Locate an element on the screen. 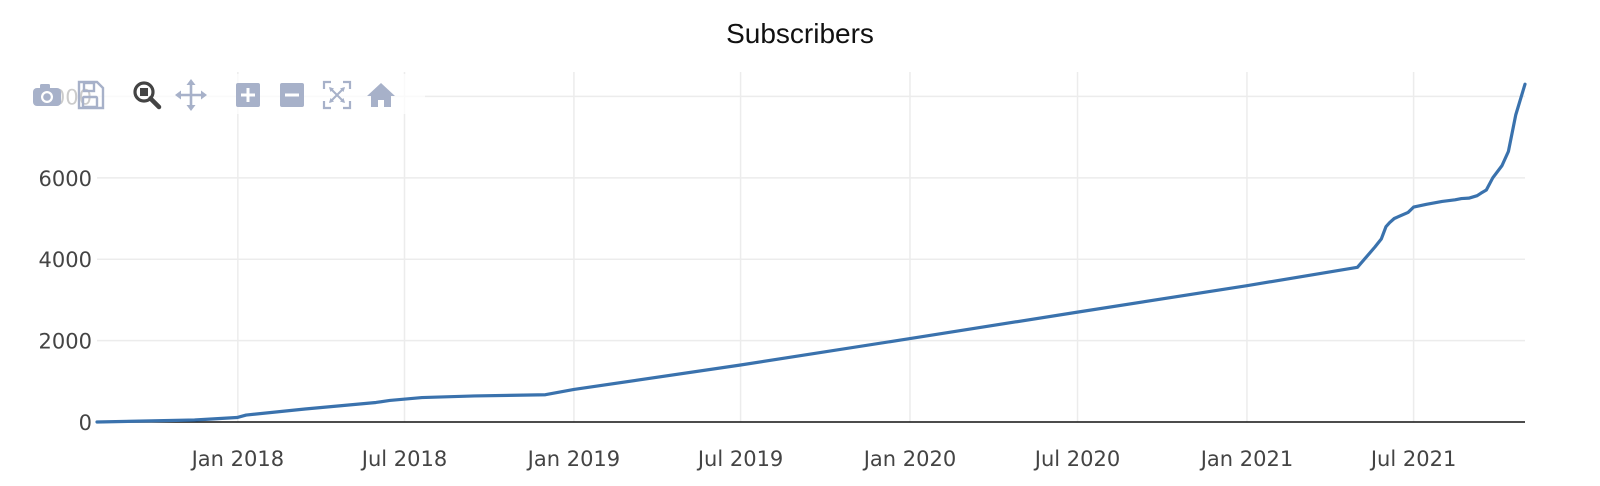 Image resolution: width=1600 pixels, height=486 pixels. x-tick-label: Jul 2021 is located at coordinates (1412, 459).